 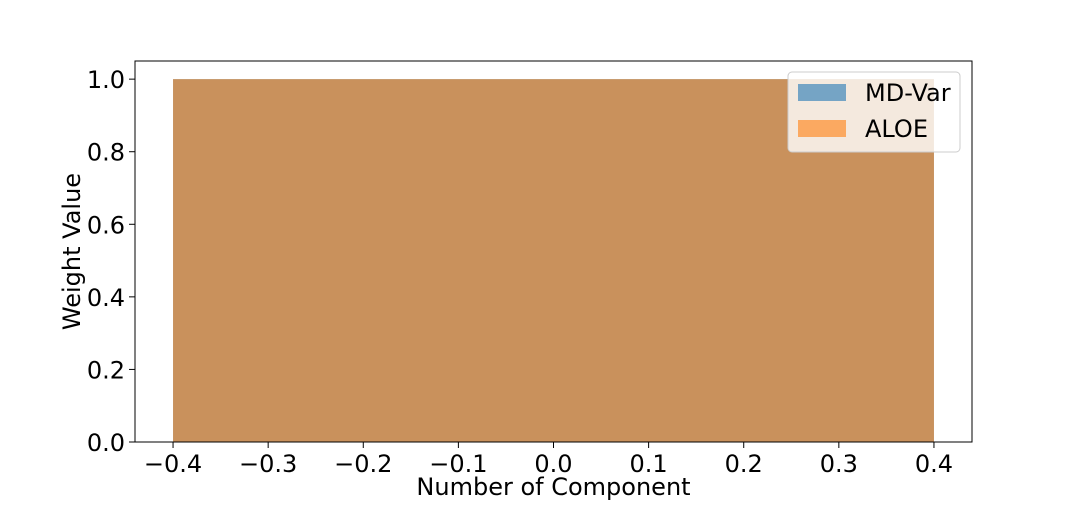 I want to click on x-tick-label: 0.1, so click(x=649, y=464).